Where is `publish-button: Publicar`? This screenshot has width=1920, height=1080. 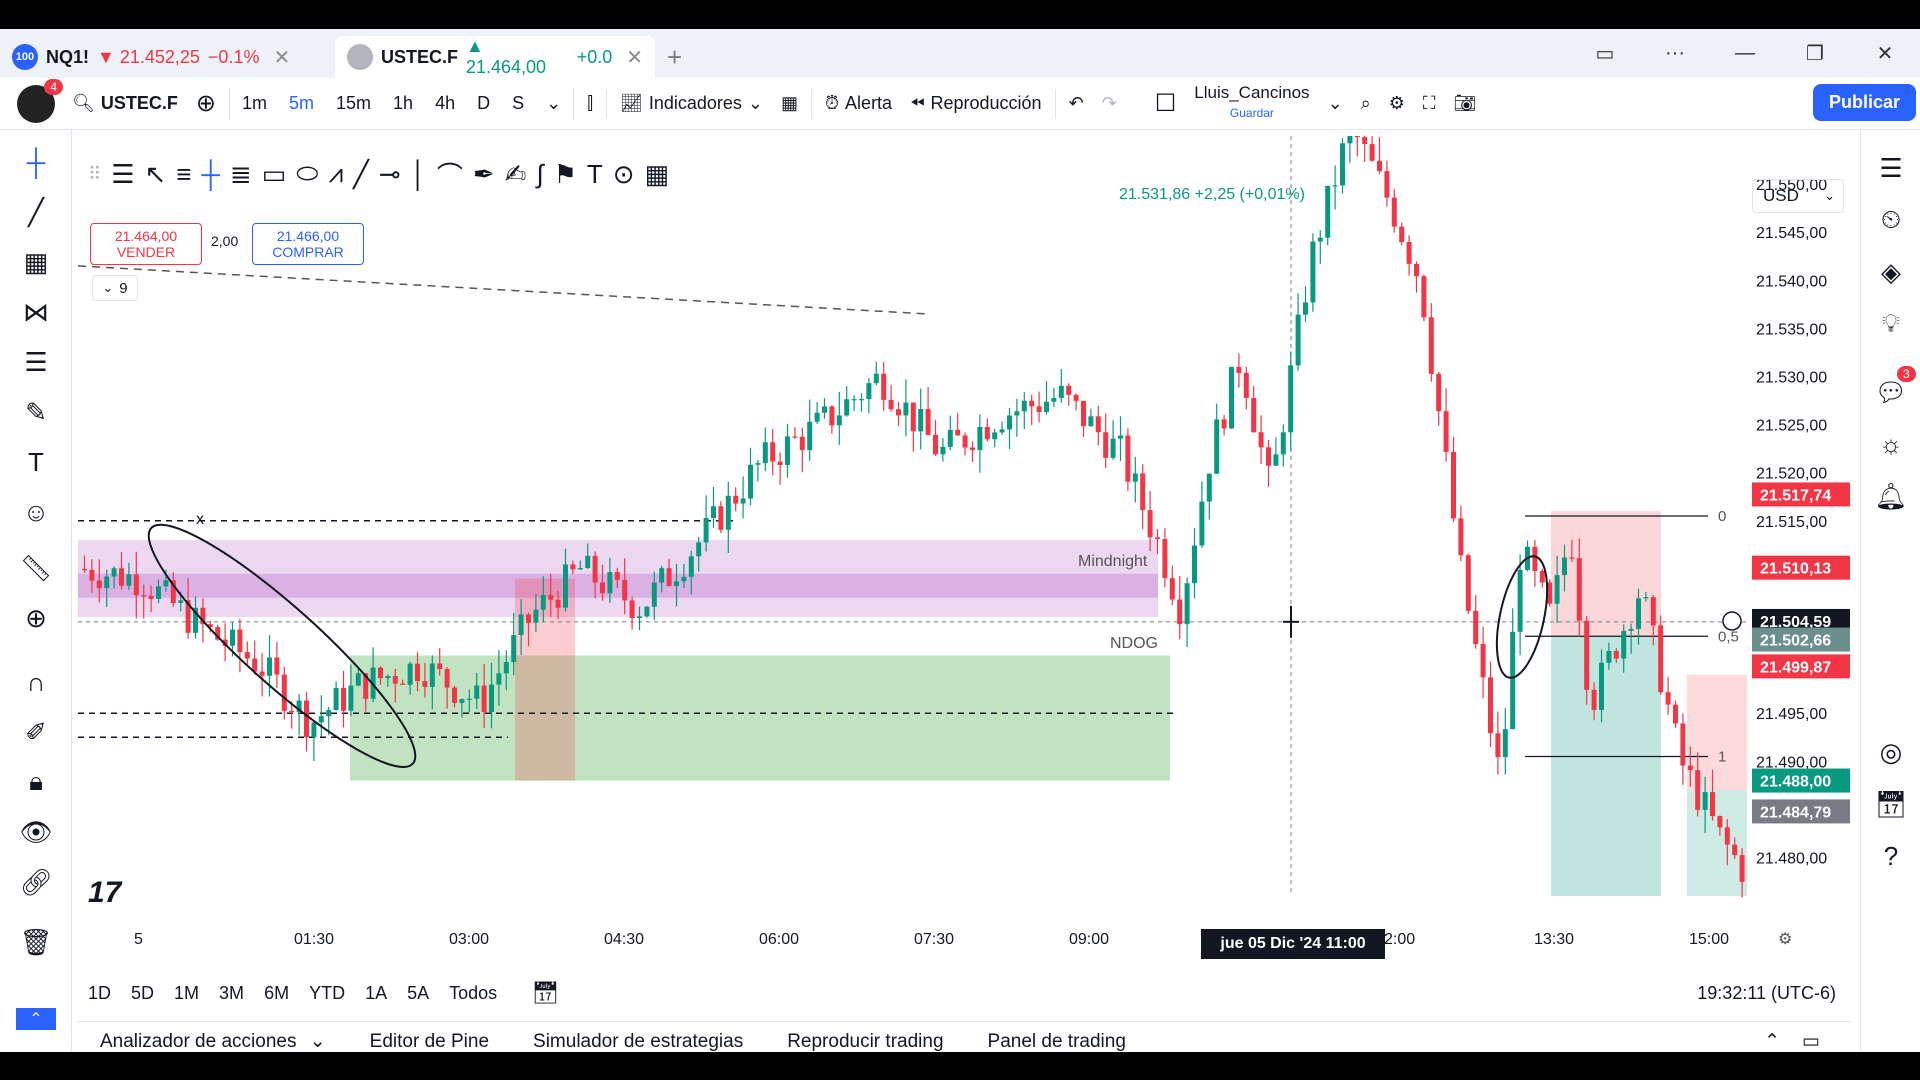 publish-button: Publicar is located at coordinates (1864, 102).